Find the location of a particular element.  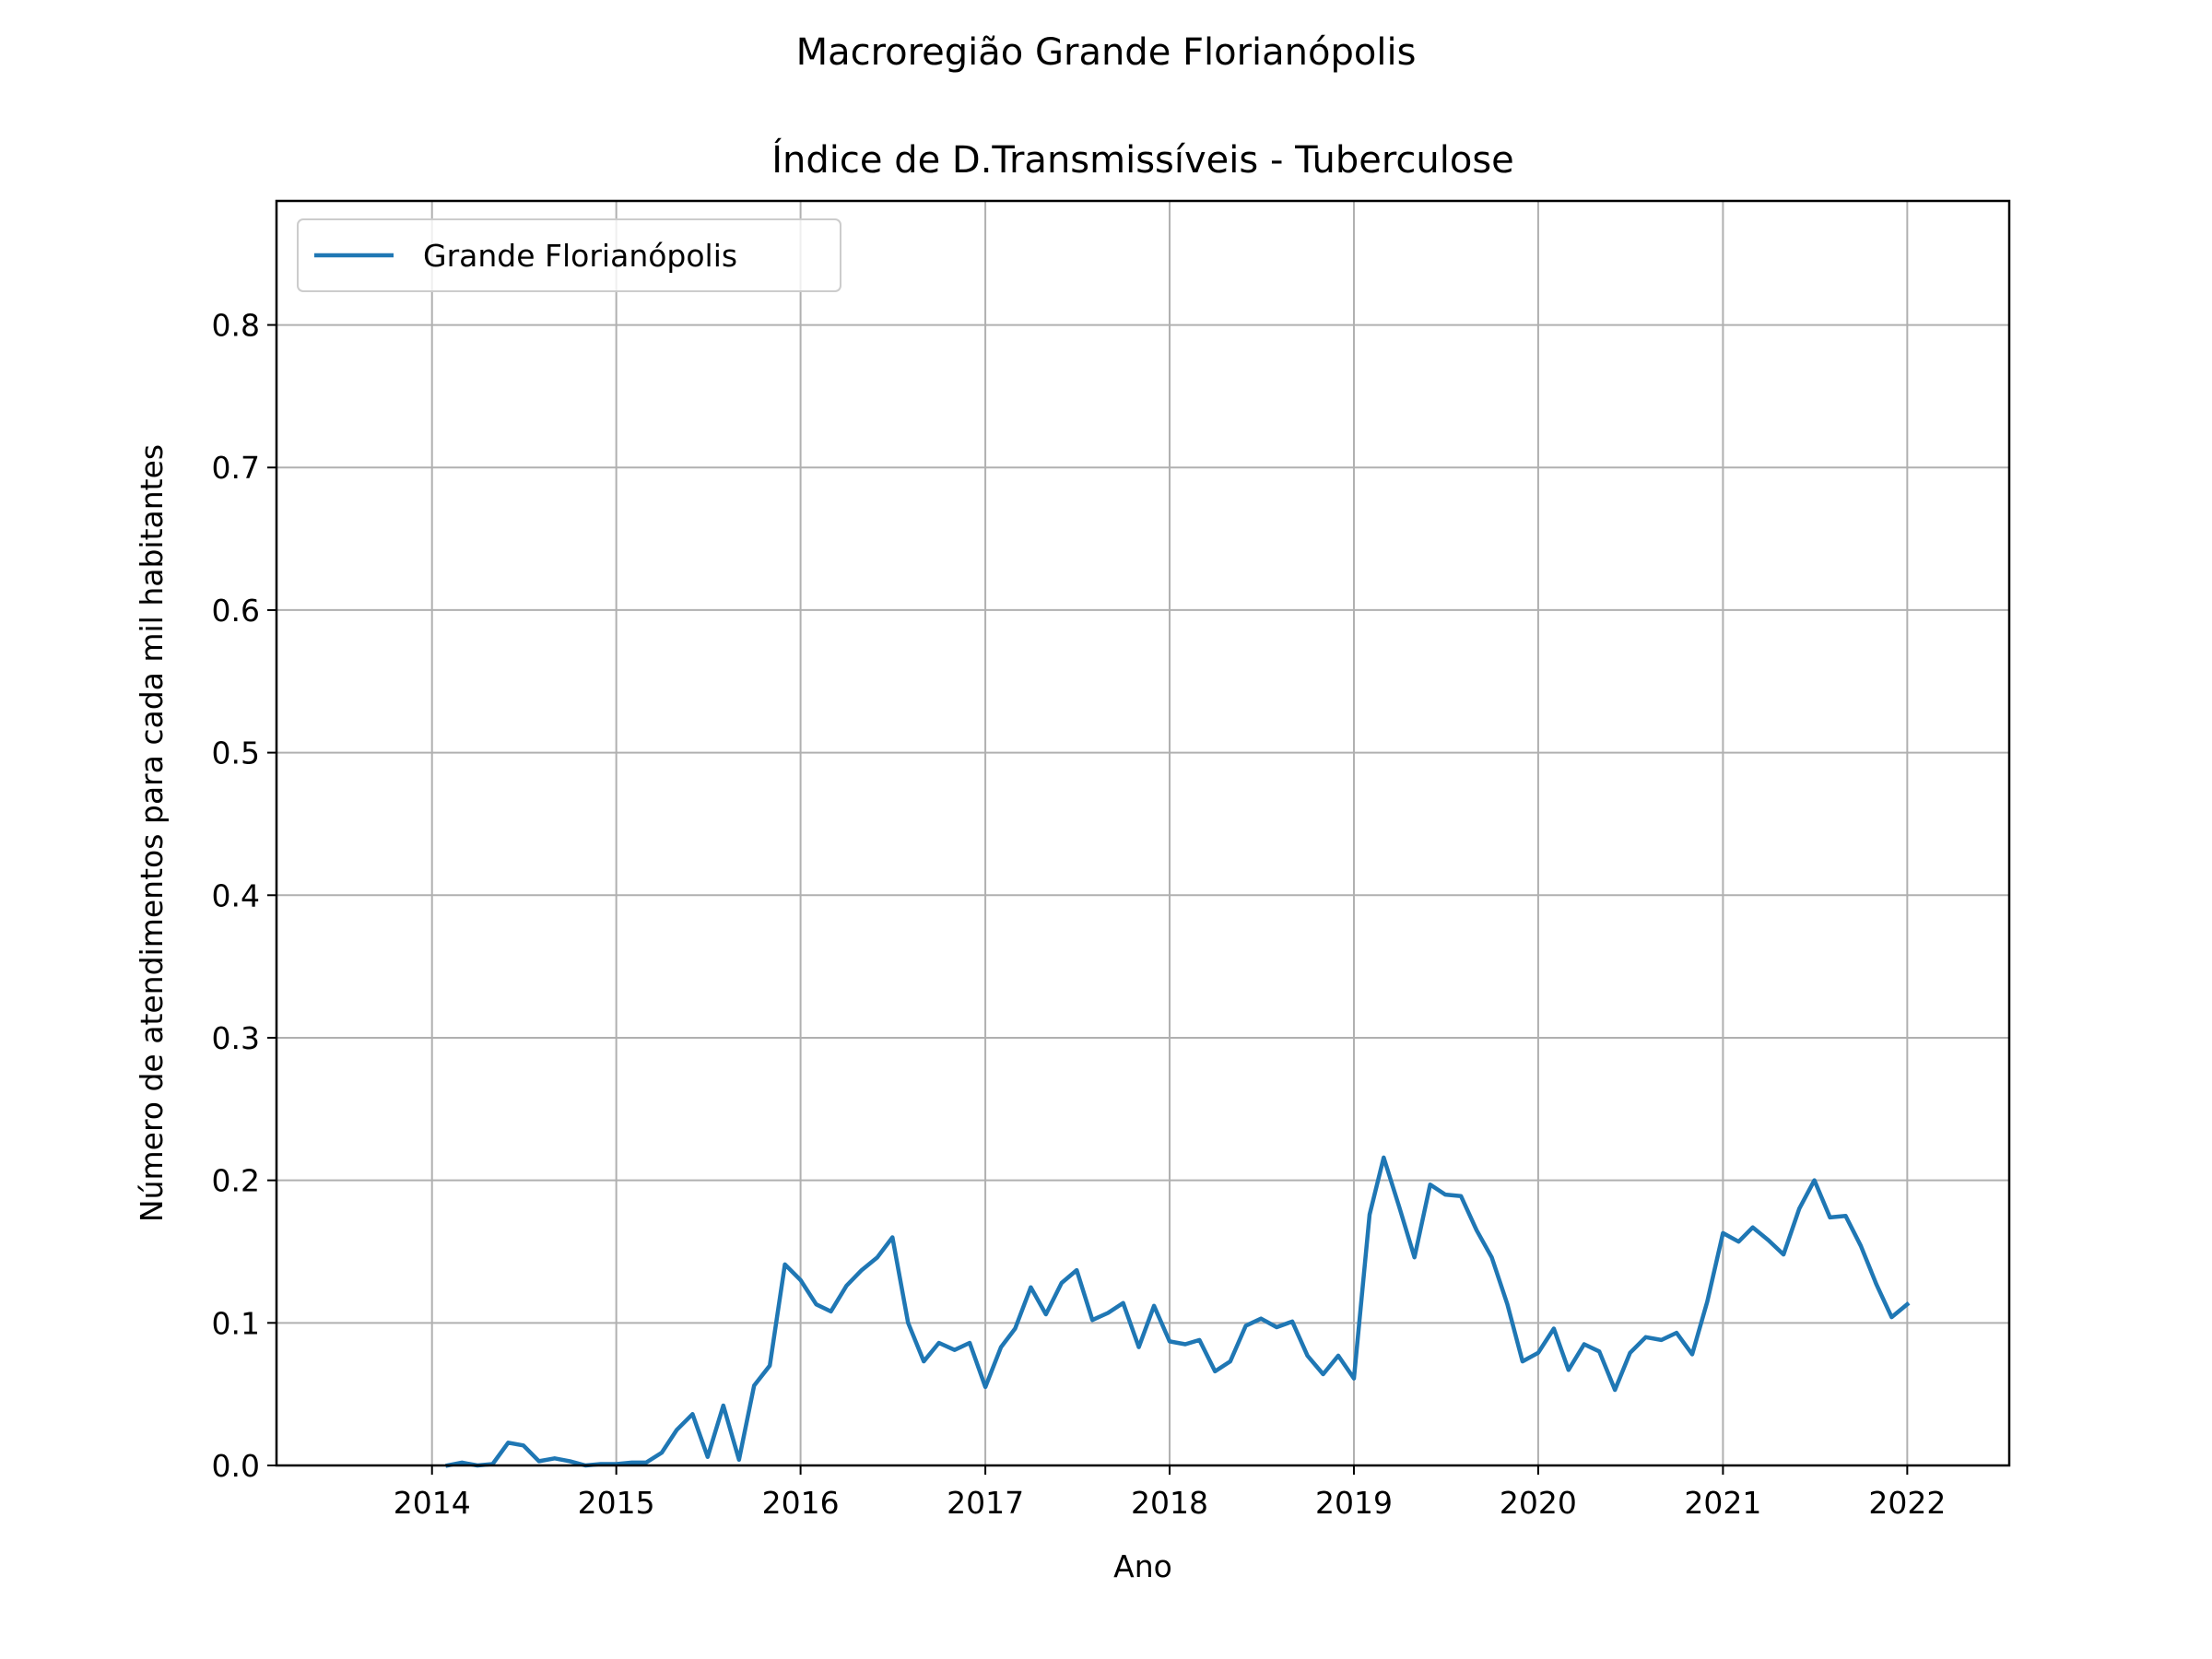

y-tick-label: 0.2 is located at coordinates (236, 1181).